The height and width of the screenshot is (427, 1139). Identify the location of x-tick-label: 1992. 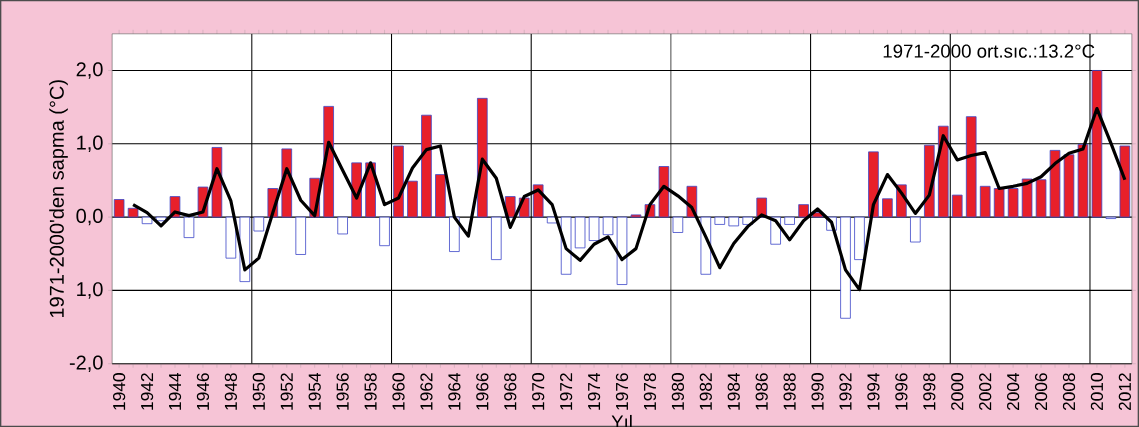
(845, 391).